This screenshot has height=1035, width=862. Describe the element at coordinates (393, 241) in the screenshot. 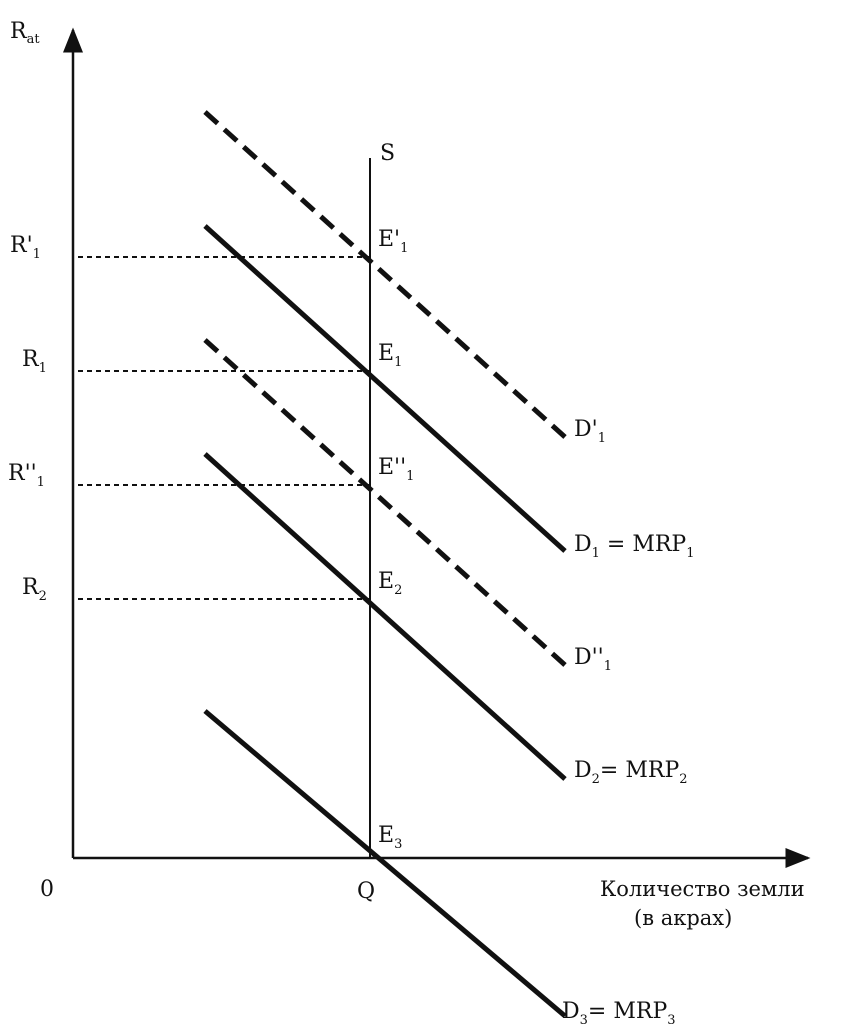

I see `equilibrium-e1-prime: E'1` at that location.